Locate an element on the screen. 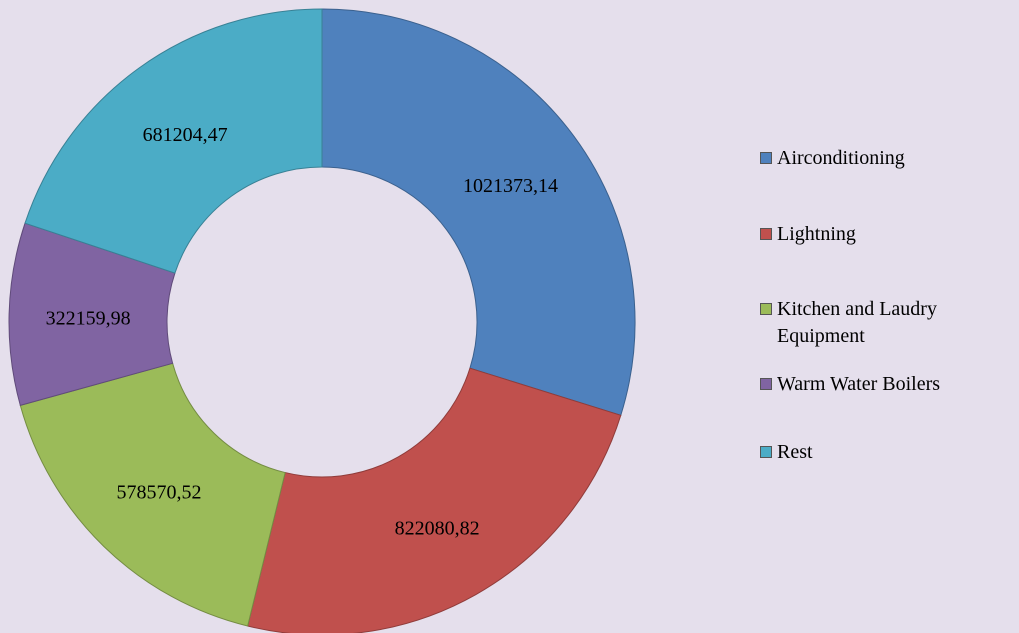 This screenshot has height=633, width=1019. data-label: 578570,52 is located at coordinates (159, 493).